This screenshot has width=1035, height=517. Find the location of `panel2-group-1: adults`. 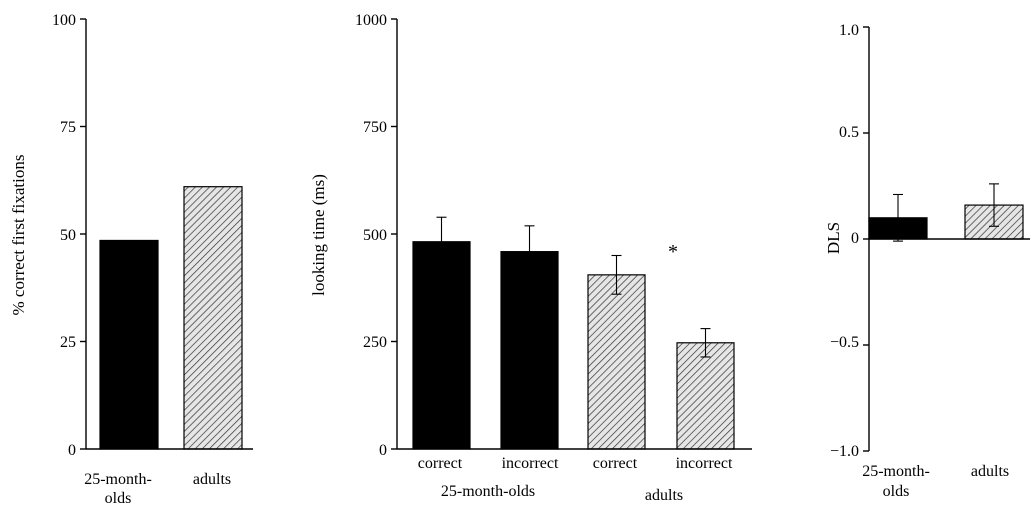

panel2-group-1: adults is located at coordinates (664, 495).